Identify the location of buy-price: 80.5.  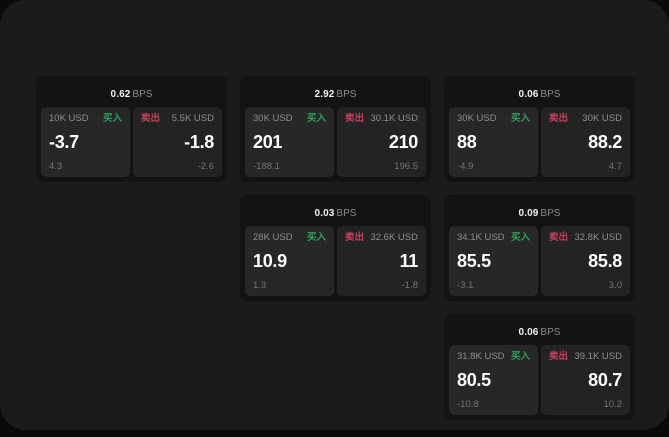
(474, 379).